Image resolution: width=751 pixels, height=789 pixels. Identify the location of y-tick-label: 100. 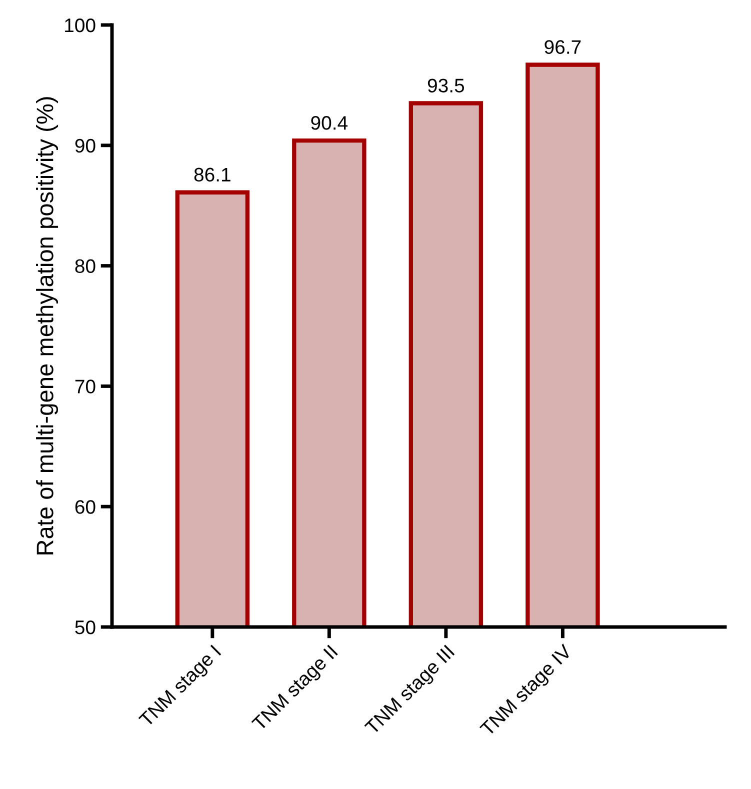
(80, 25).